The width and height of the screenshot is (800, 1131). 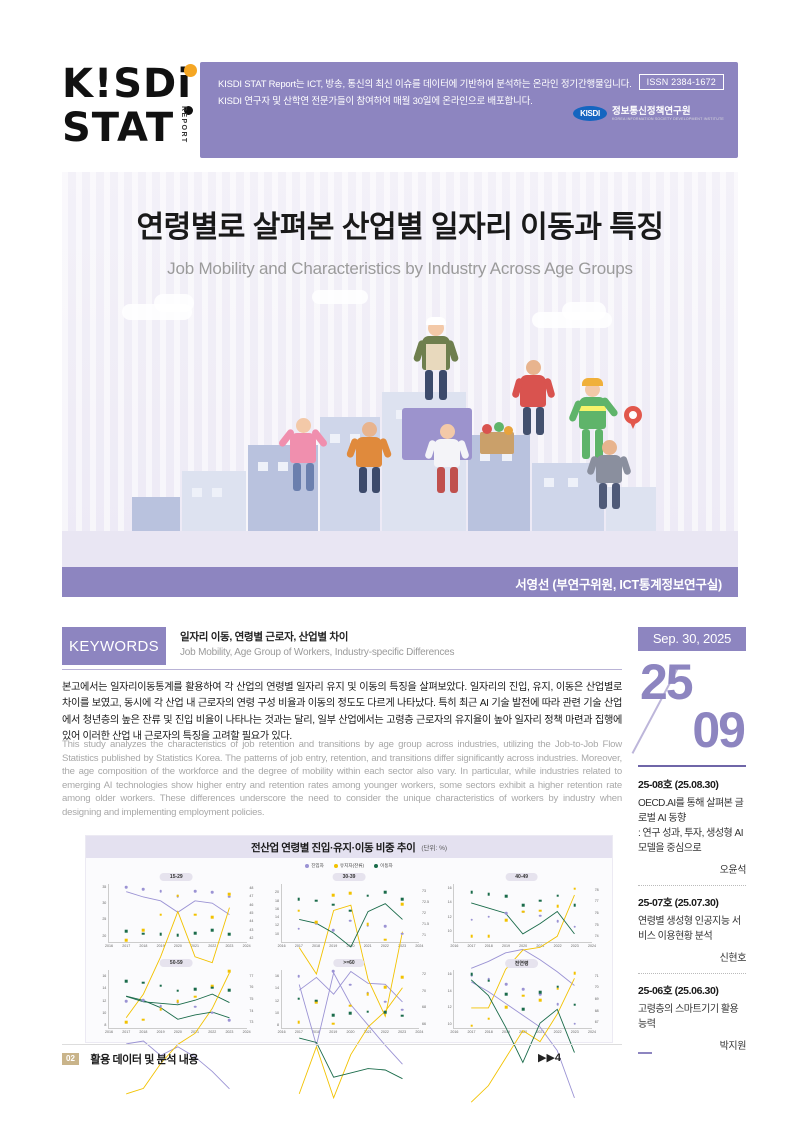 What do you see at coordinates (246, 946) in the screenshot?
I see `x-axis-tick: 2024` at bounding box center [246, 946].